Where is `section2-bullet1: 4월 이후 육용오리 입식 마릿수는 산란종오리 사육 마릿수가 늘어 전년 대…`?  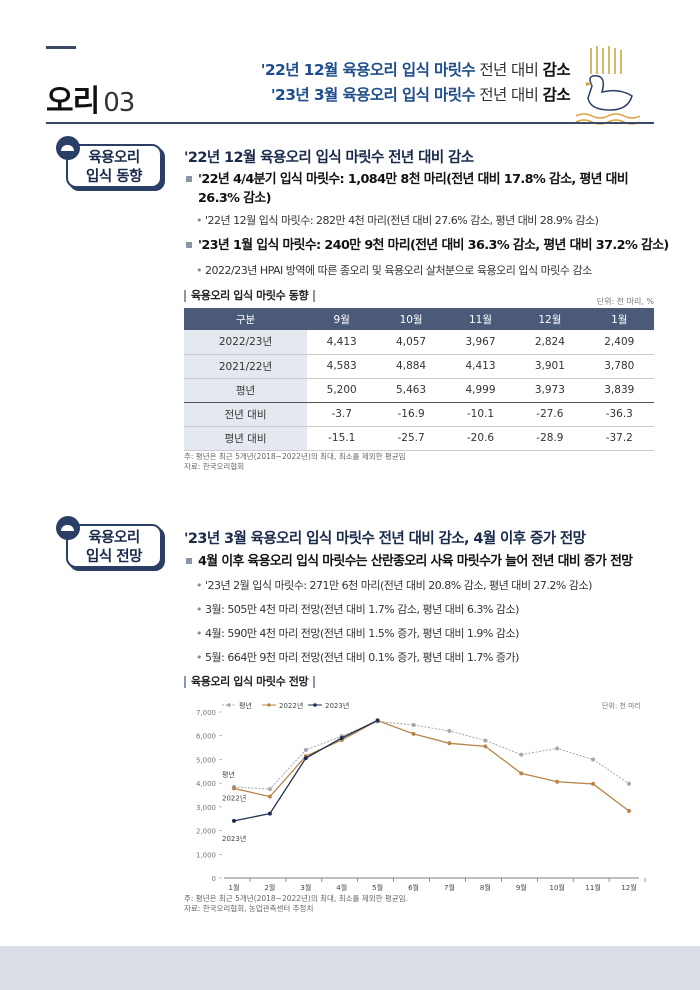 section2-bullet1: 4월 이후 육용오리 입식 마릿수는 산란종오리 사육 마릿수가 늘어 전년 대… is located at coordinates (409, 561).